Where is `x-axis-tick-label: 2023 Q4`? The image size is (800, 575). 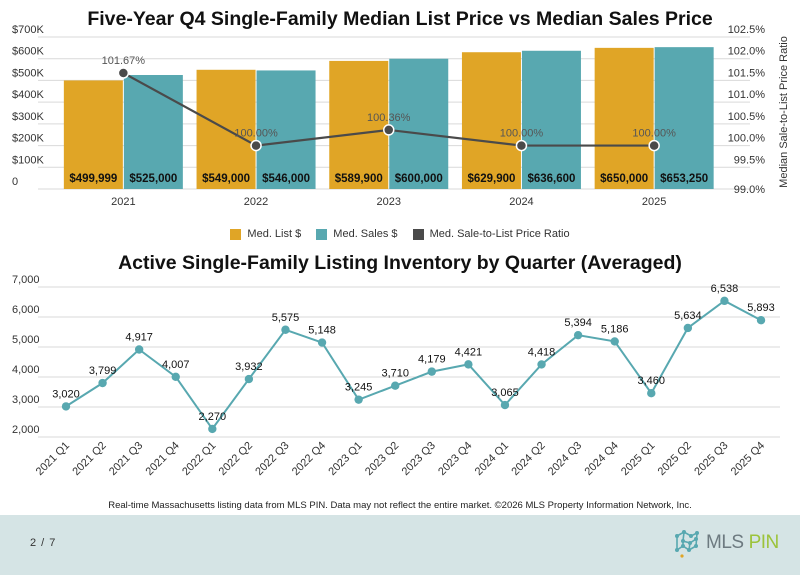
x-axis-tick-label: 2023 Q4 is located at coordinates (455, 459).